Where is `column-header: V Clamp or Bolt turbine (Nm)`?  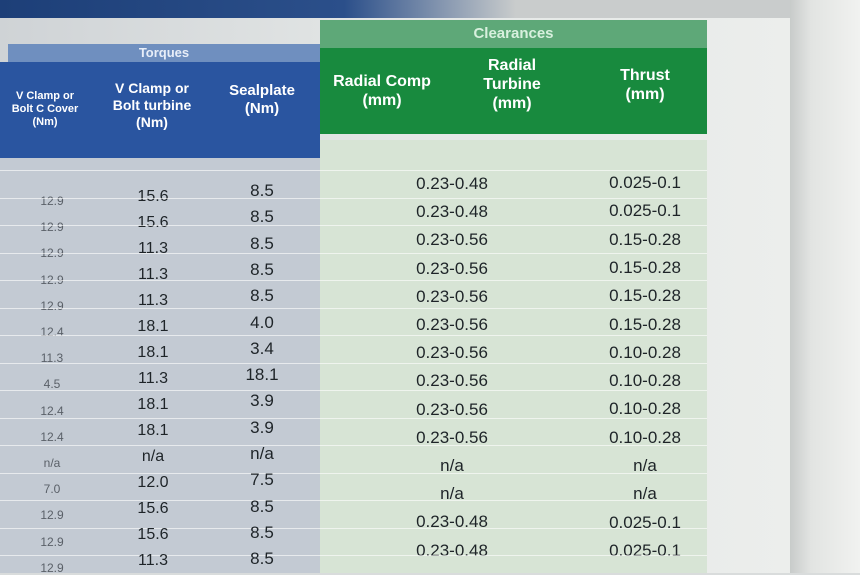 column-header: V Clamp or Bolt turbine (Nm) is located at coordinates (152, 105).